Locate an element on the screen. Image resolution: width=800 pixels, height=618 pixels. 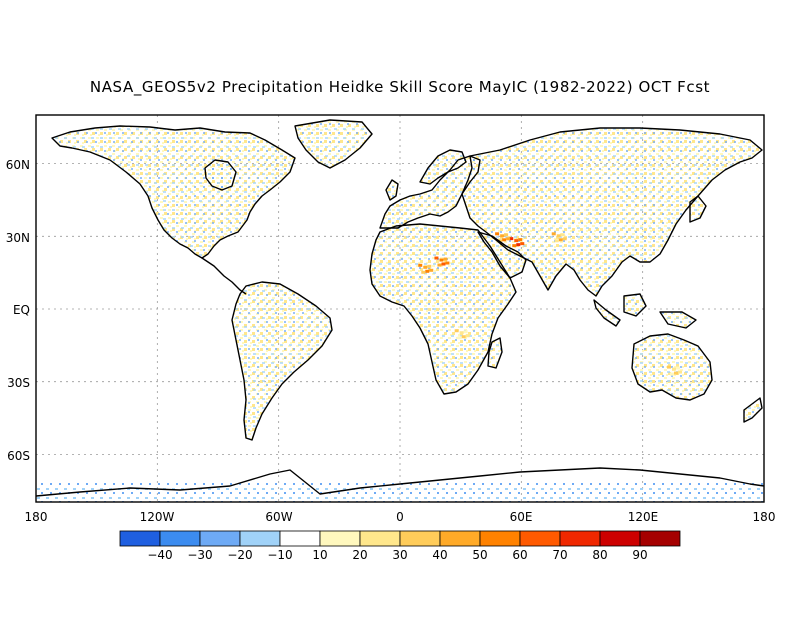
lon-label-180e: 180 is located at coordinates (764, 517).